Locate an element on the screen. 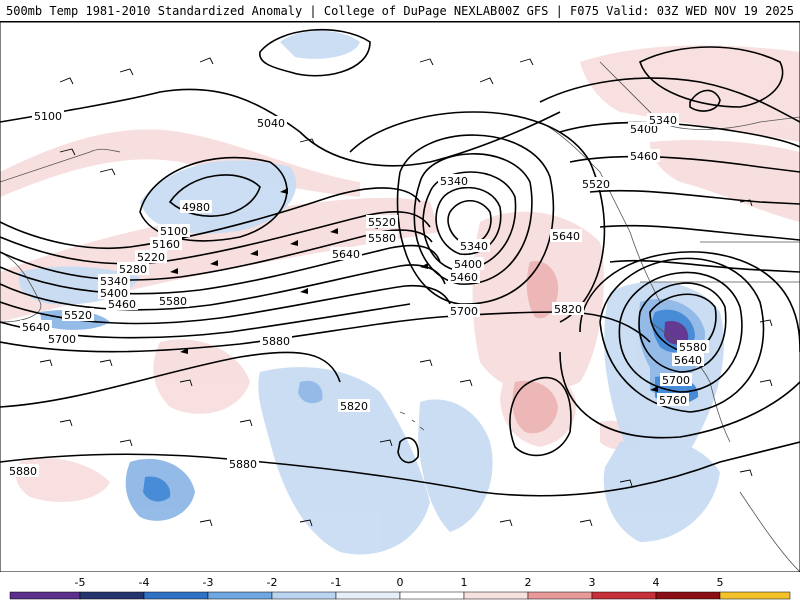 The height and width of the screenshot is (600, 800). colorbar-tick-label: -3 is located at coordinates (208, 582).